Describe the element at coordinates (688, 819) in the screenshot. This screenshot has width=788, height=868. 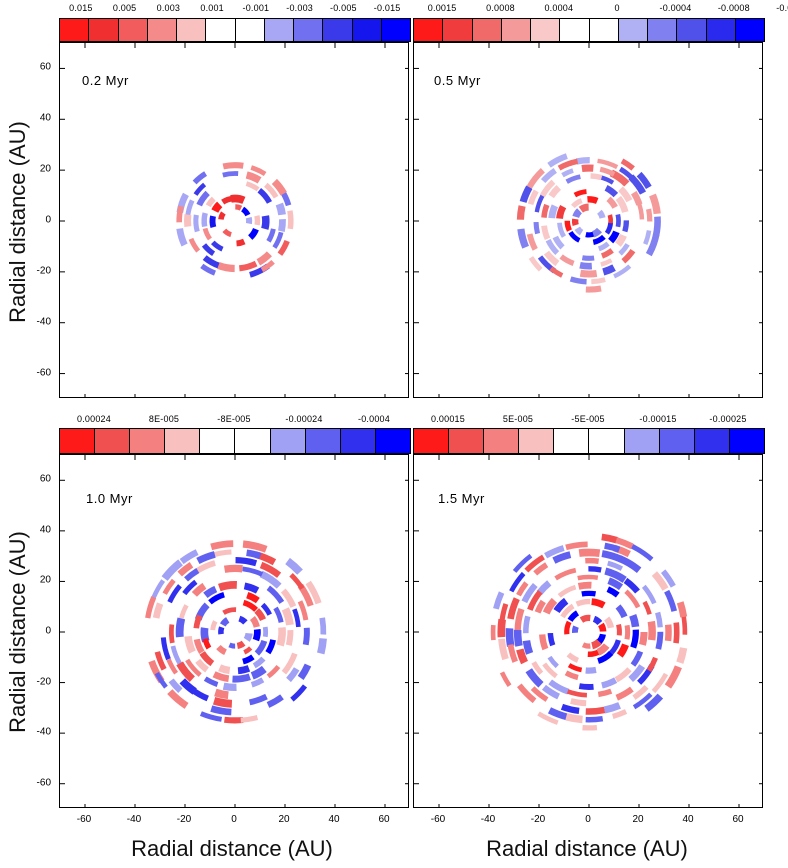
I see `x-tick-label: 40` at that location.